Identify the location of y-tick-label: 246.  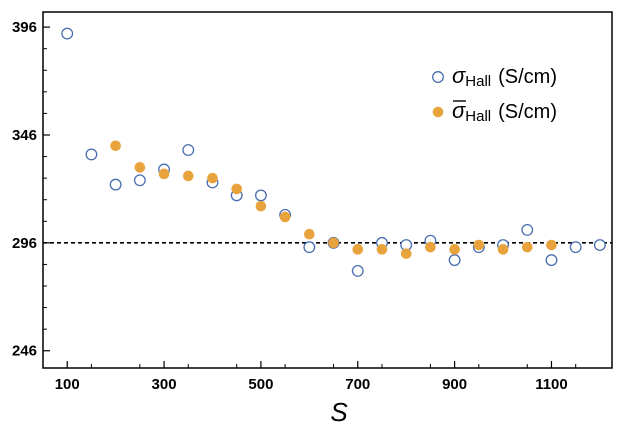
(24, 351).